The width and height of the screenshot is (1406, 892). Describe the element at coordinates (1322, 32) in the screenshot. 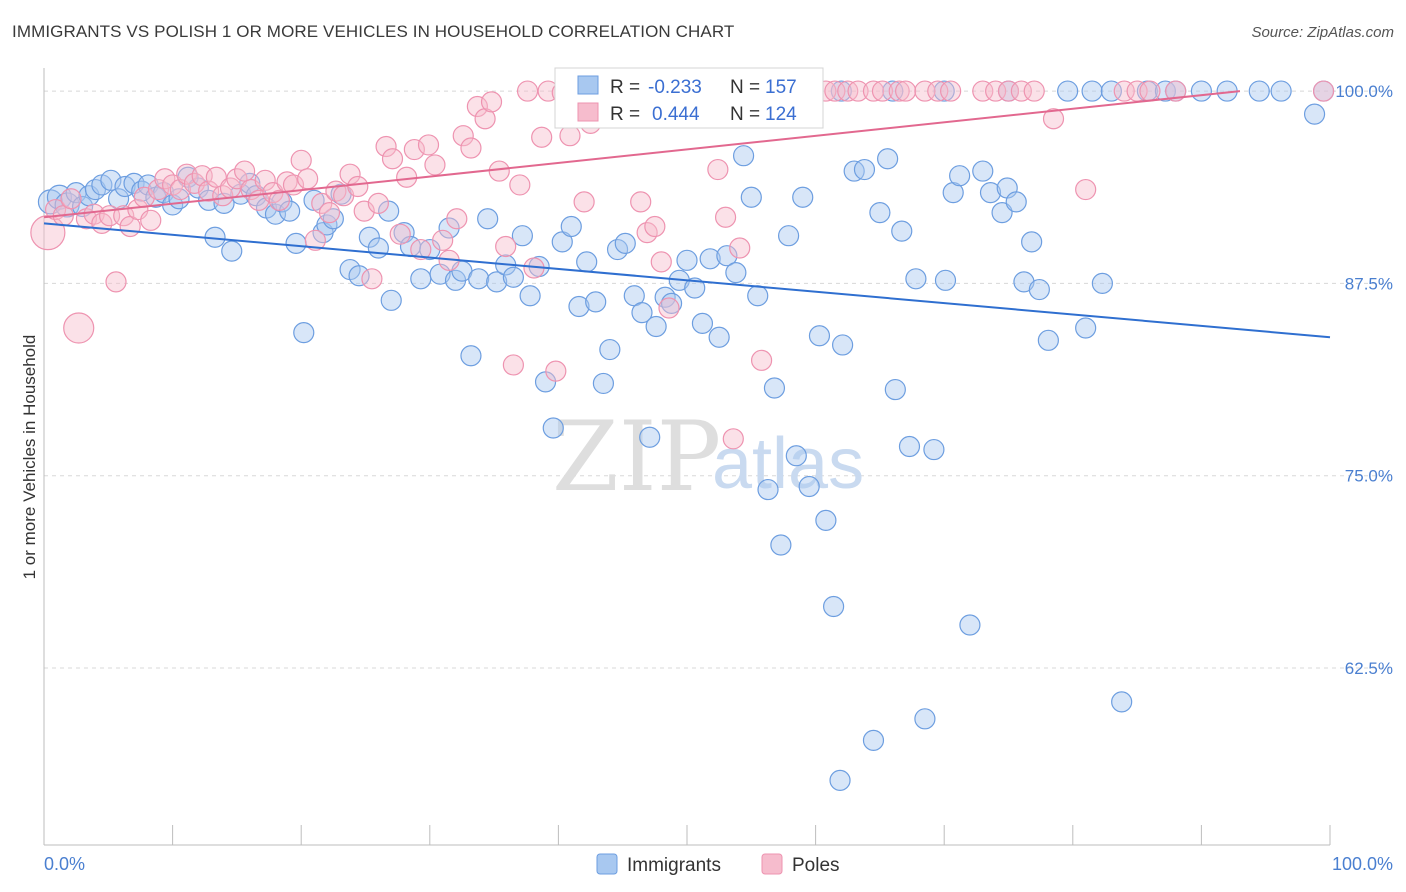

I see `chart-source: Source: ZipAtlas.com` at that location.